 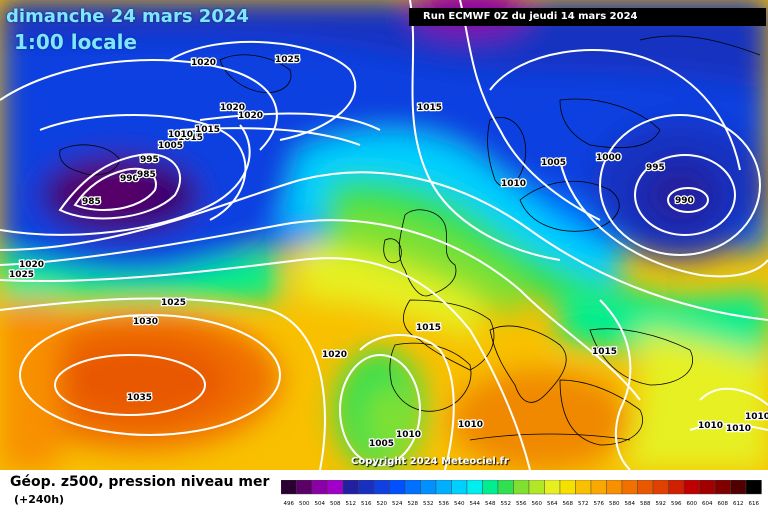 What do you see at coordinates (304, 504) in the screenshot?
I see `color-scale-label: 500` at bounding box center [304, 504].